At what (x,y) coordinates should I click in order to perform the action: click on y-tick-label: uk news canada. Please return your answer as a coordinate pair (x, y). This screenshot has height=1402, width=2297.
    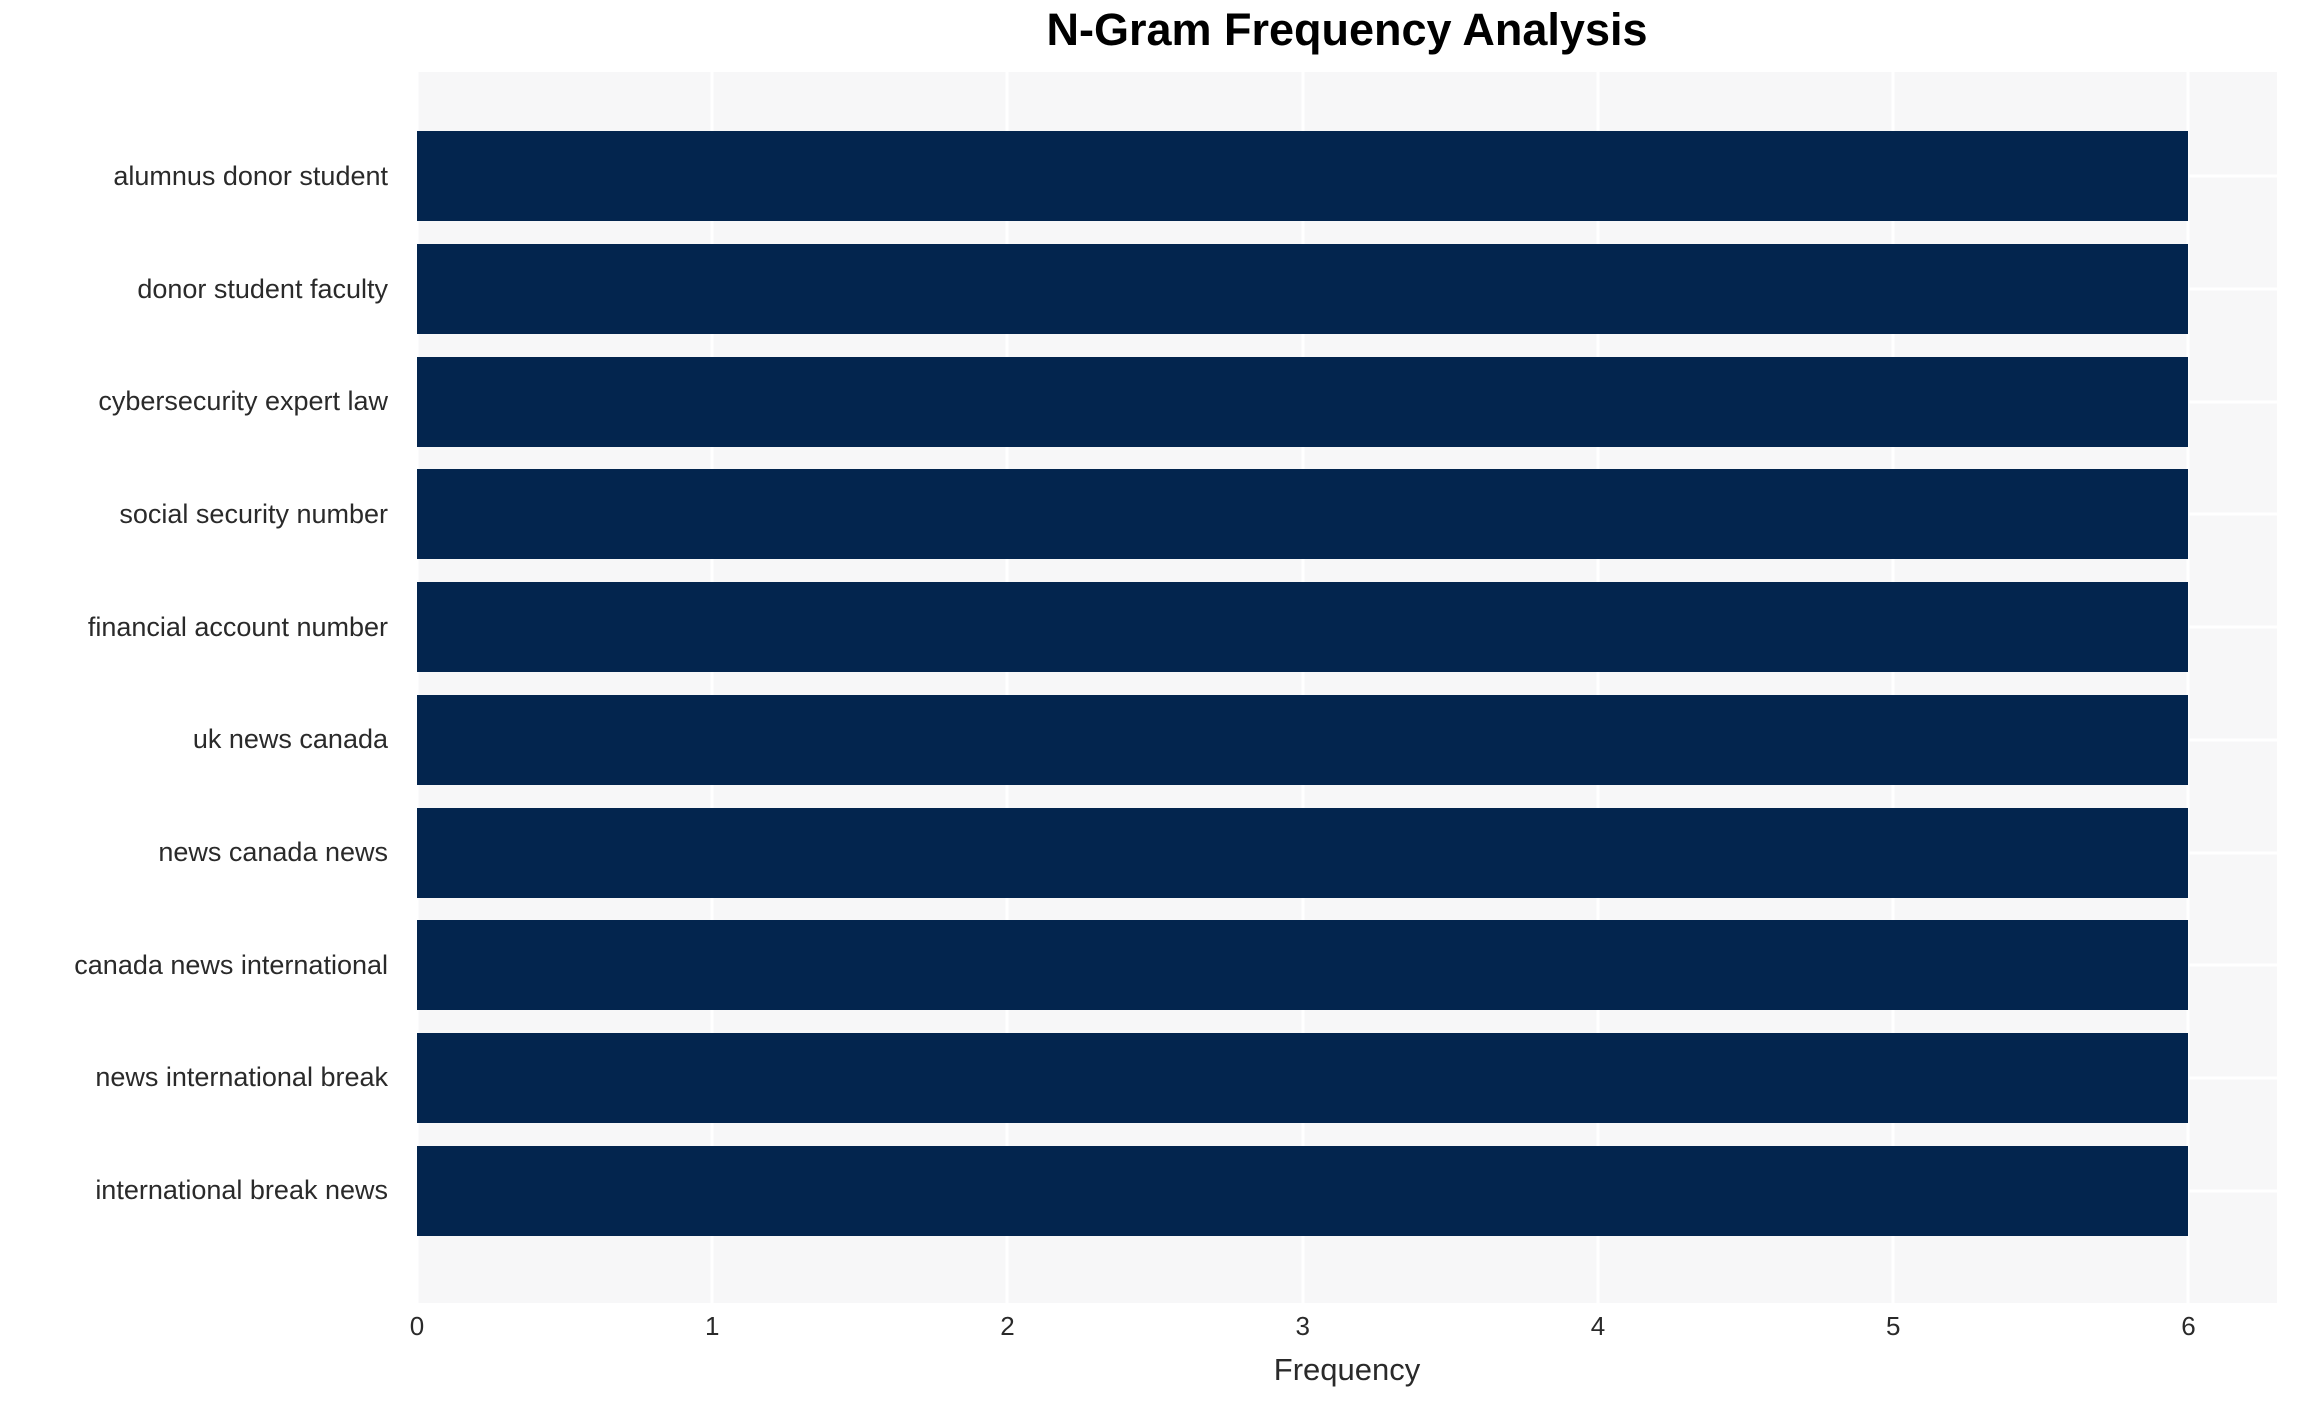
    Looking at the image, I should click on (290, 739).